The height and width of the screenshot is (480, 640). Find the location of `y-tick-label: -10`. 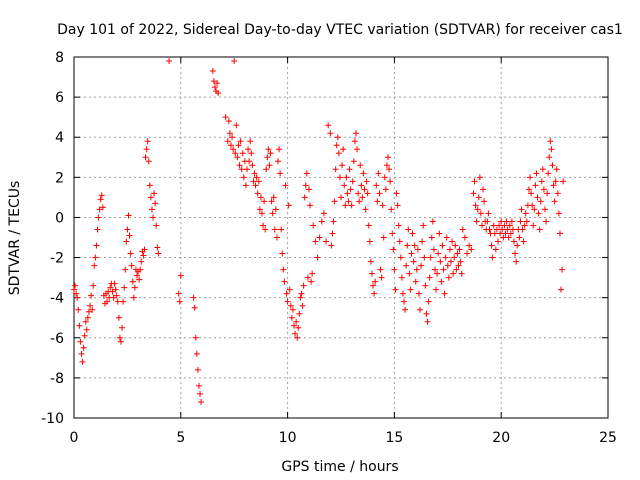

y-tick-label: -10 is located at coordinates (52, 419).